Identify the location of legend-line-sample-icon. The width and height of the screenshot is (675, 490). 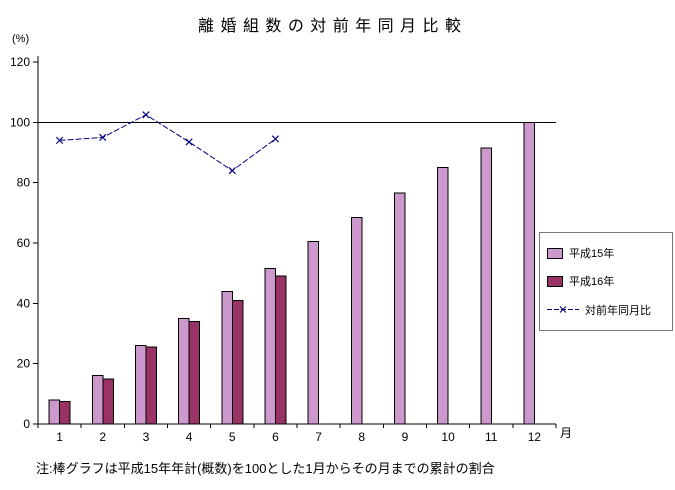
(563, 309).